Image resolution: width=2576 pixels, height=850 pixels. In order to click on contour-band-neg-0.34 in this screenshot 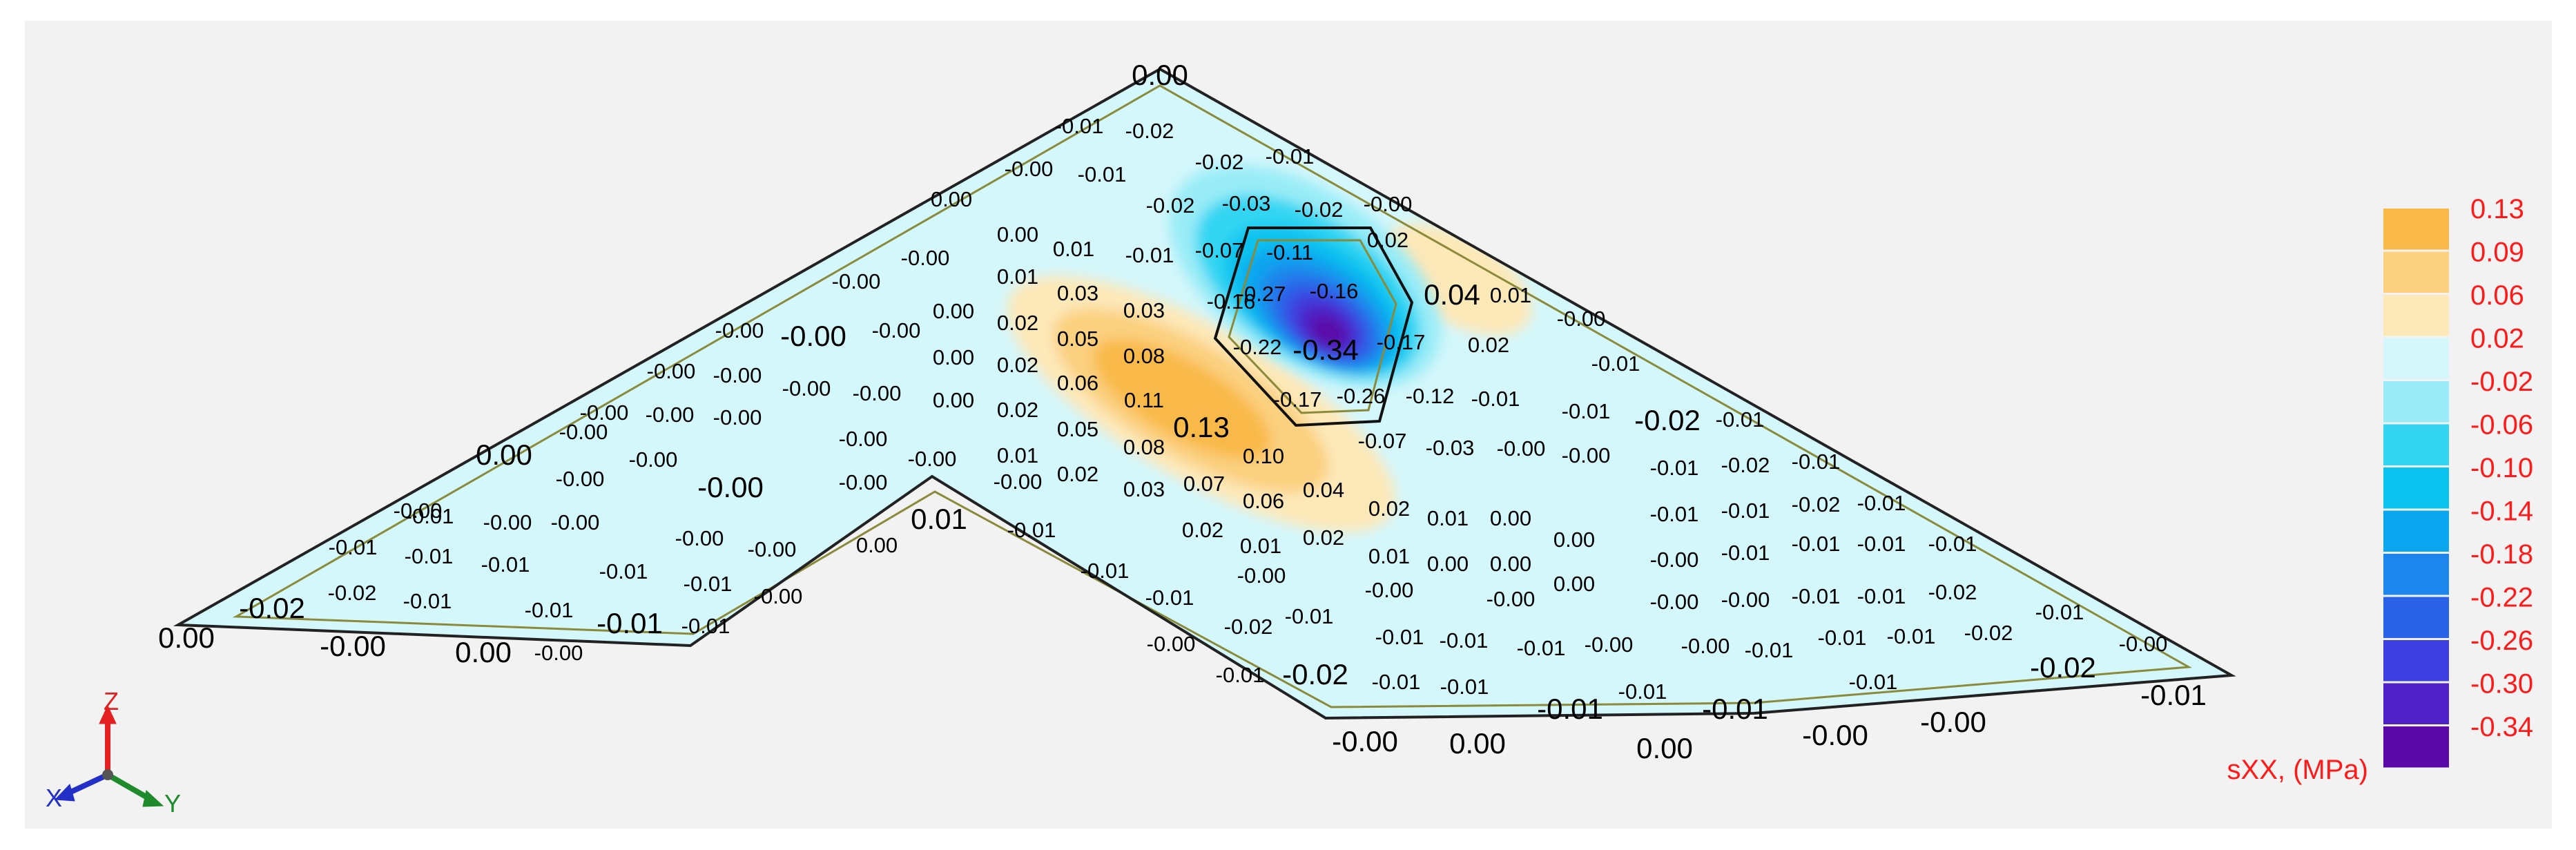, I will do `click(1328, 331)`.